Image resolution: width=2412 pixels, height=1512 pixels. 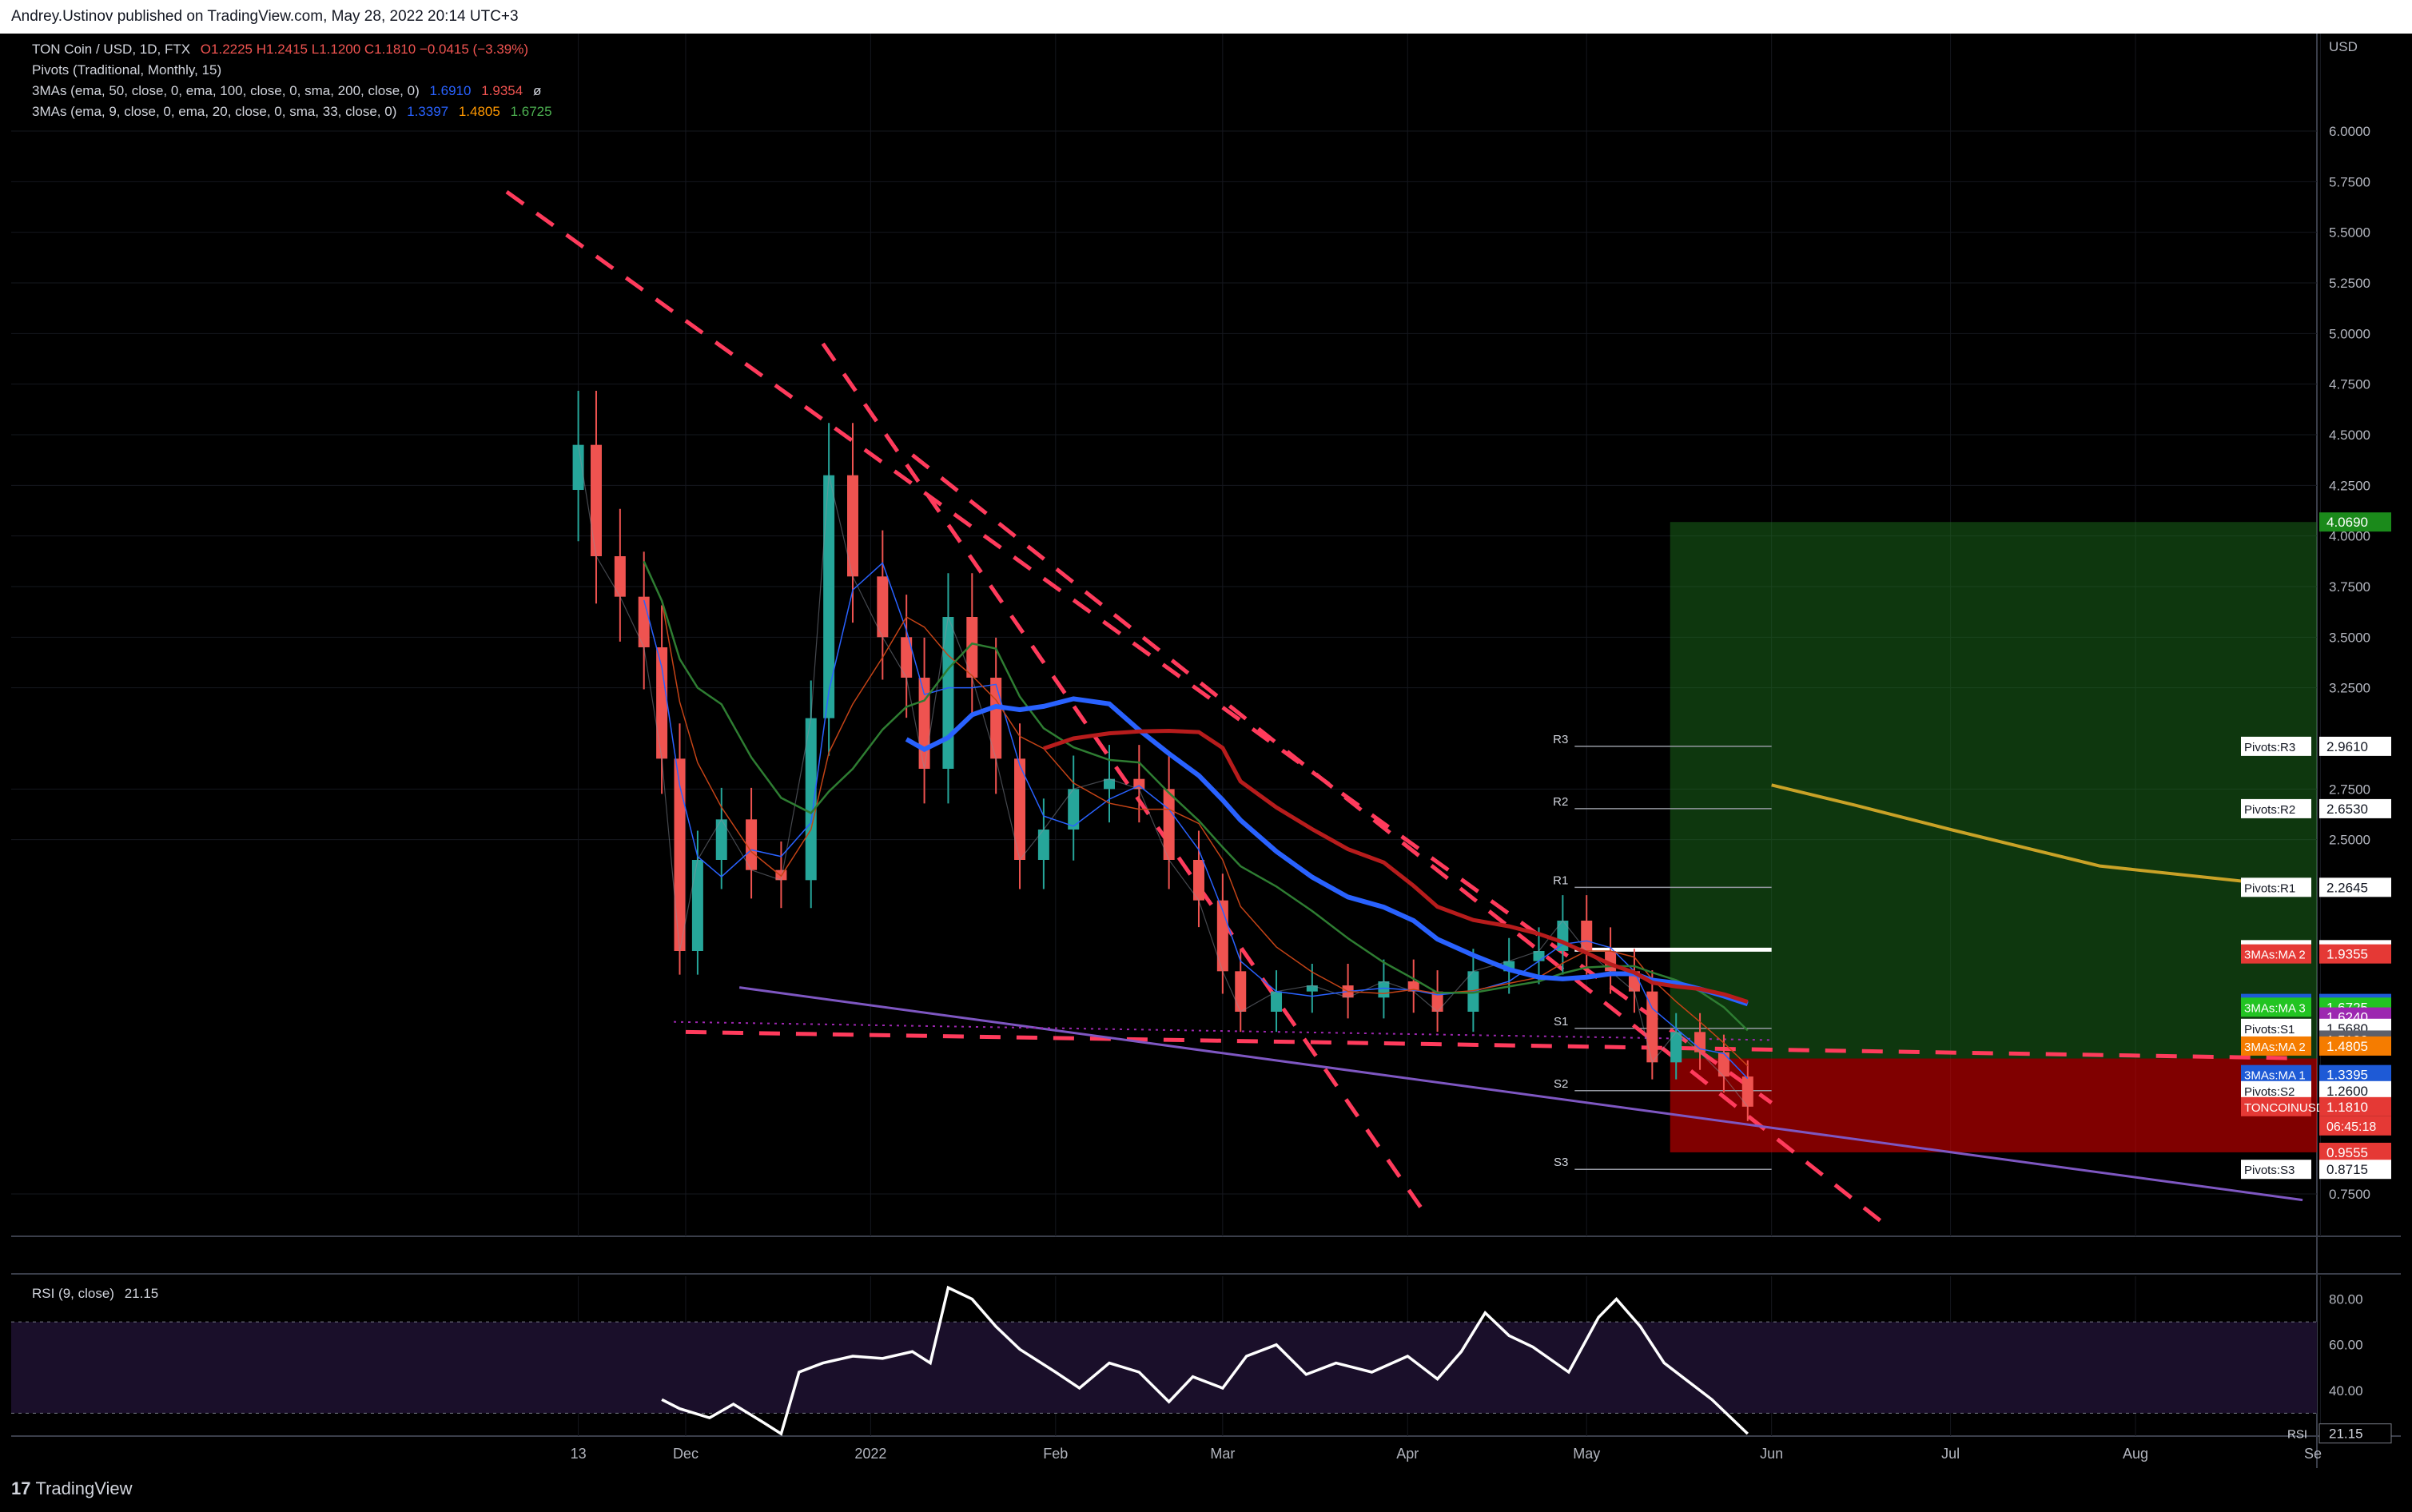 I want to click on ma-sma33, so click(x=1196, y=796).